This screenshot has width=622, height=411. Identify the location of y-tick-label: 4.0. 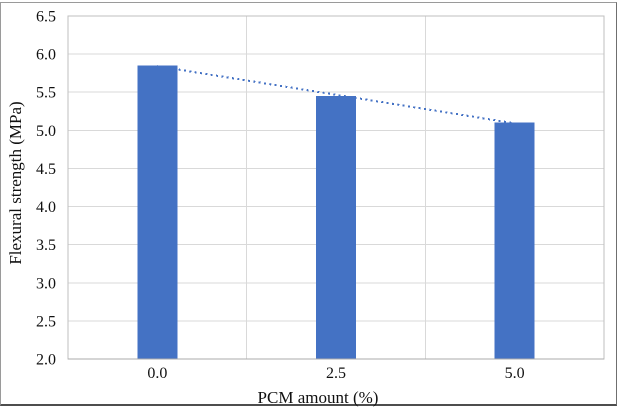
(46, 207).